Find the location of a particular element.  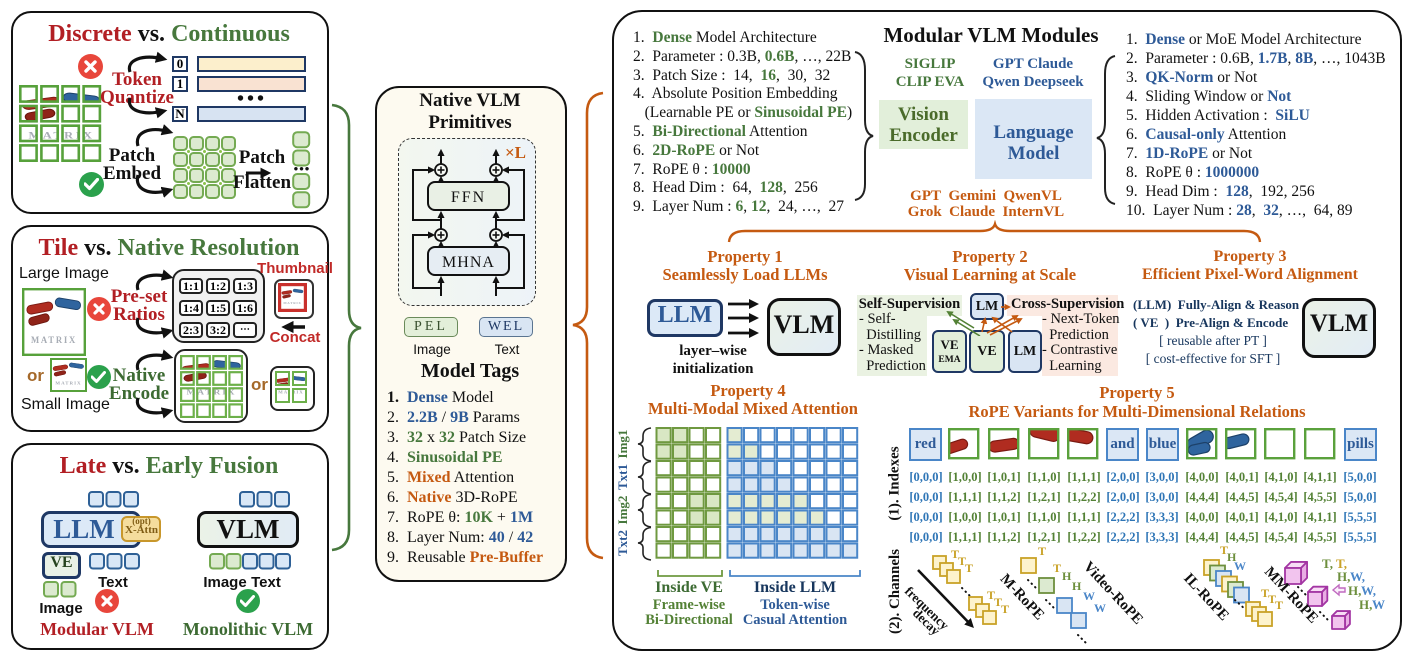

svg-text: MHNA is located at coordinates (468, 262).